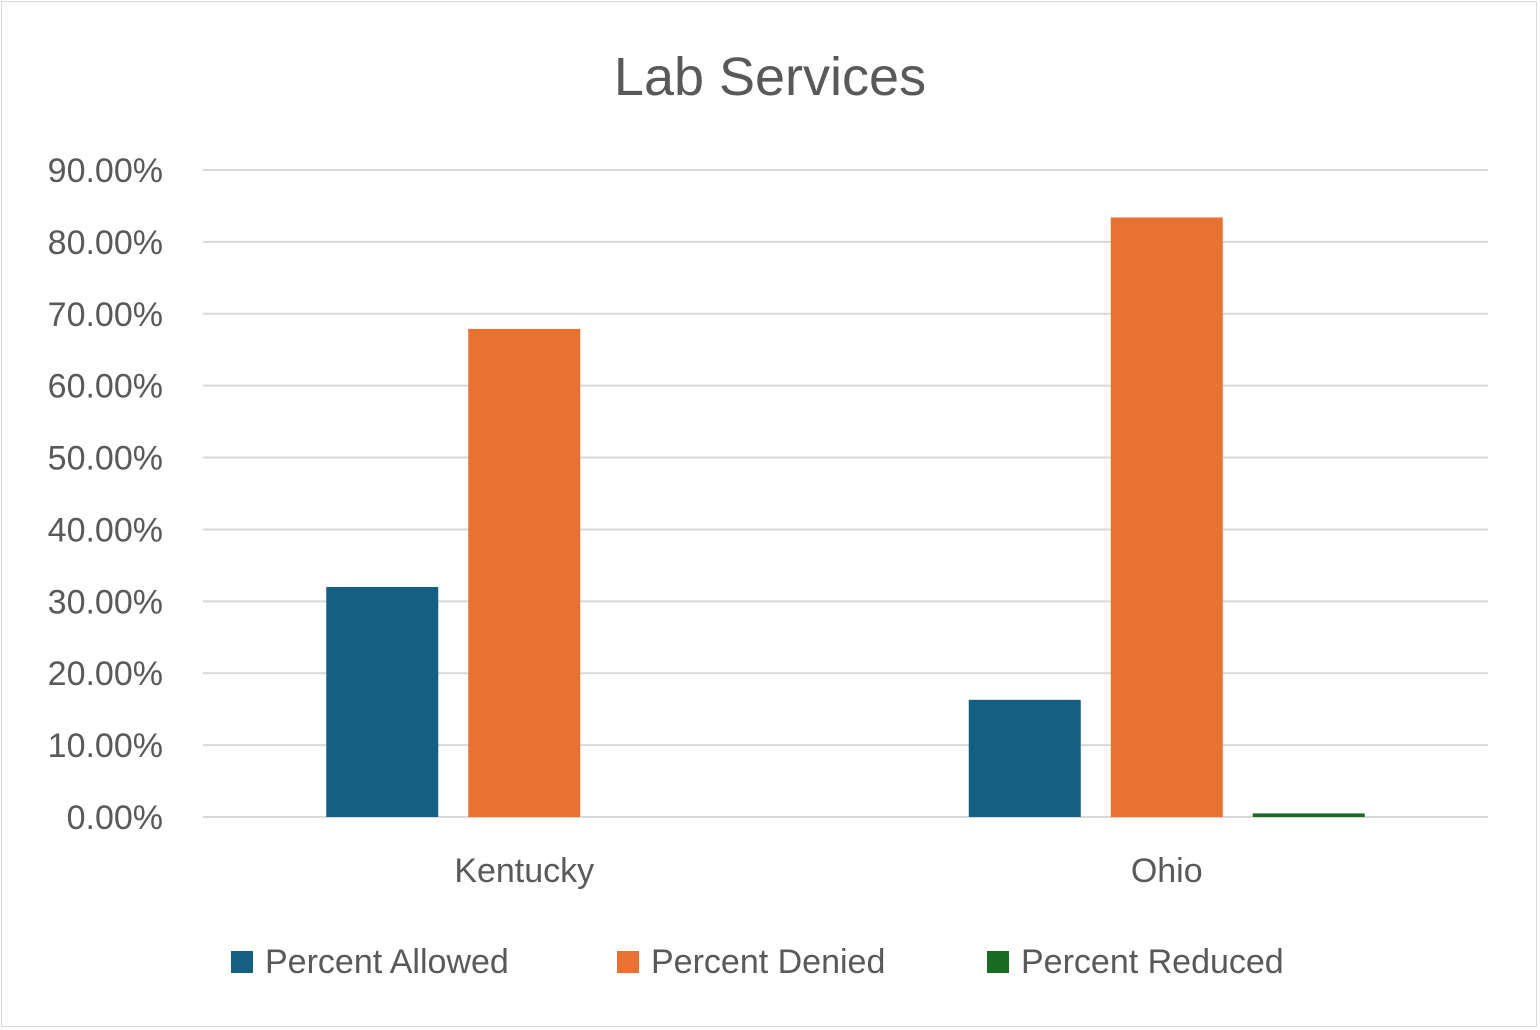 The image size is (1540, 1030). Describe the element at coordinates (1167, 871) in the screenshot. I see `x-tick-label: Ohio` at that location.